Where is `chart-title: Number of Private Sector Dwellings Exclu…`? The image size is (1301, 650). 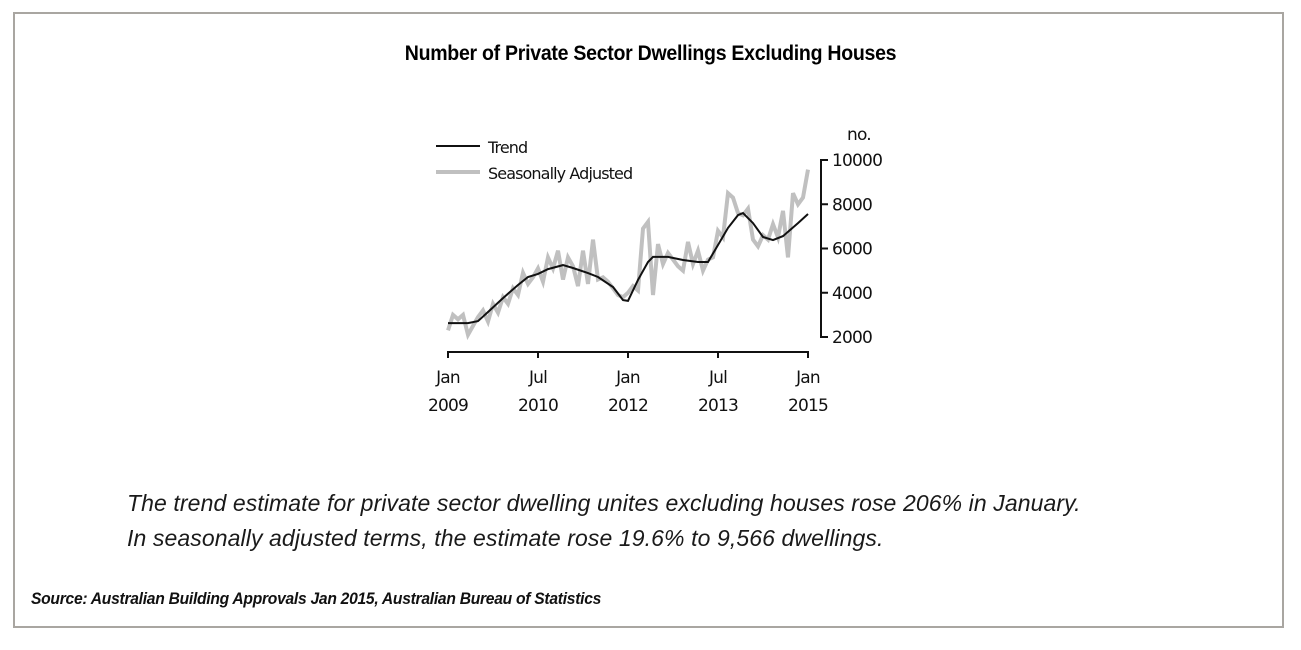
chart-title: Number of Private Sector Dwellings Exclu… is located at coordinates (650, 53).